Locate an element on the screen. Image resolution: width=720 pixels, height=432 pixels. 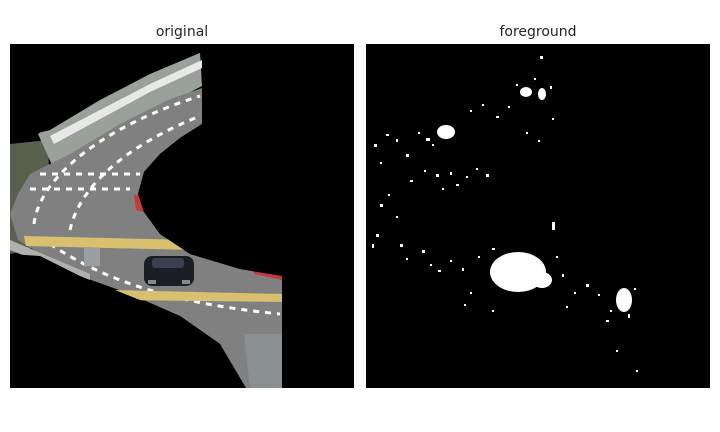
sign-box is located at coordinates (92, 257).